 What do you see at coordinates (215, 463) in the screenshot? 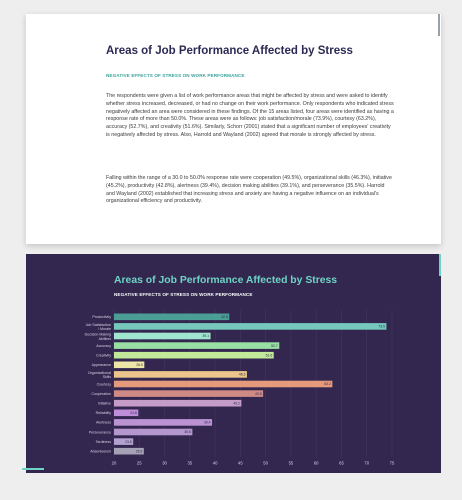
I see `x-tick-label: 40` at bounding box center [215, 463].